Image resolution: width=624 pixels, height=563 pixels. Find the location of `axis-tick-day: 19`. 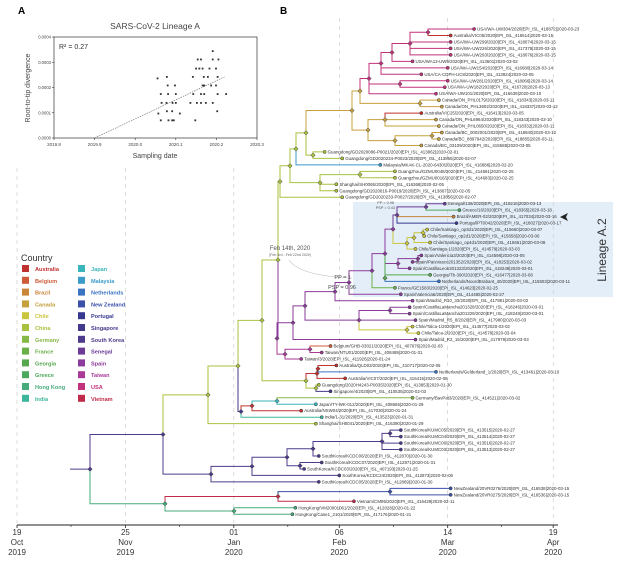

axis-tick-day: 19 is located at coordinates (553, 532).